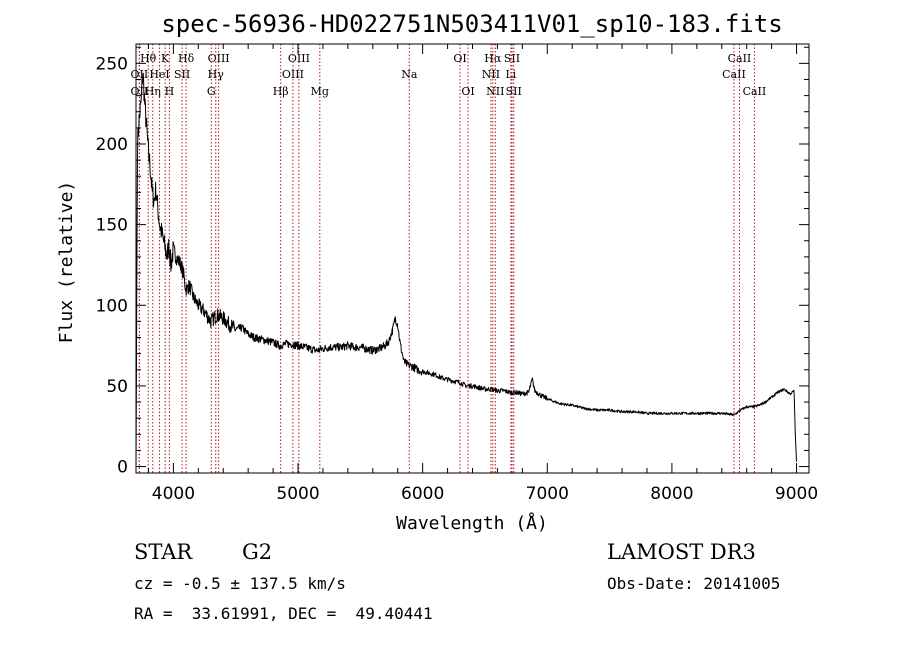 The width and height of the screenshot is (900, 649). What do you see at coordinates (112, 64) in the screenshot?
I see `y-tick-label-5: 250` at bounding box center [112, 64].